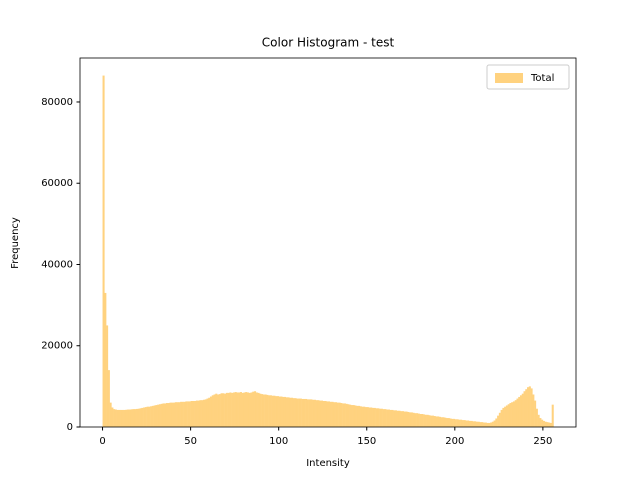 The height and width of the screenshot is (480, 640). Describe the element at coordinates (366, 441) in the screenshot. I see `x-tick-label: 150` at that location.